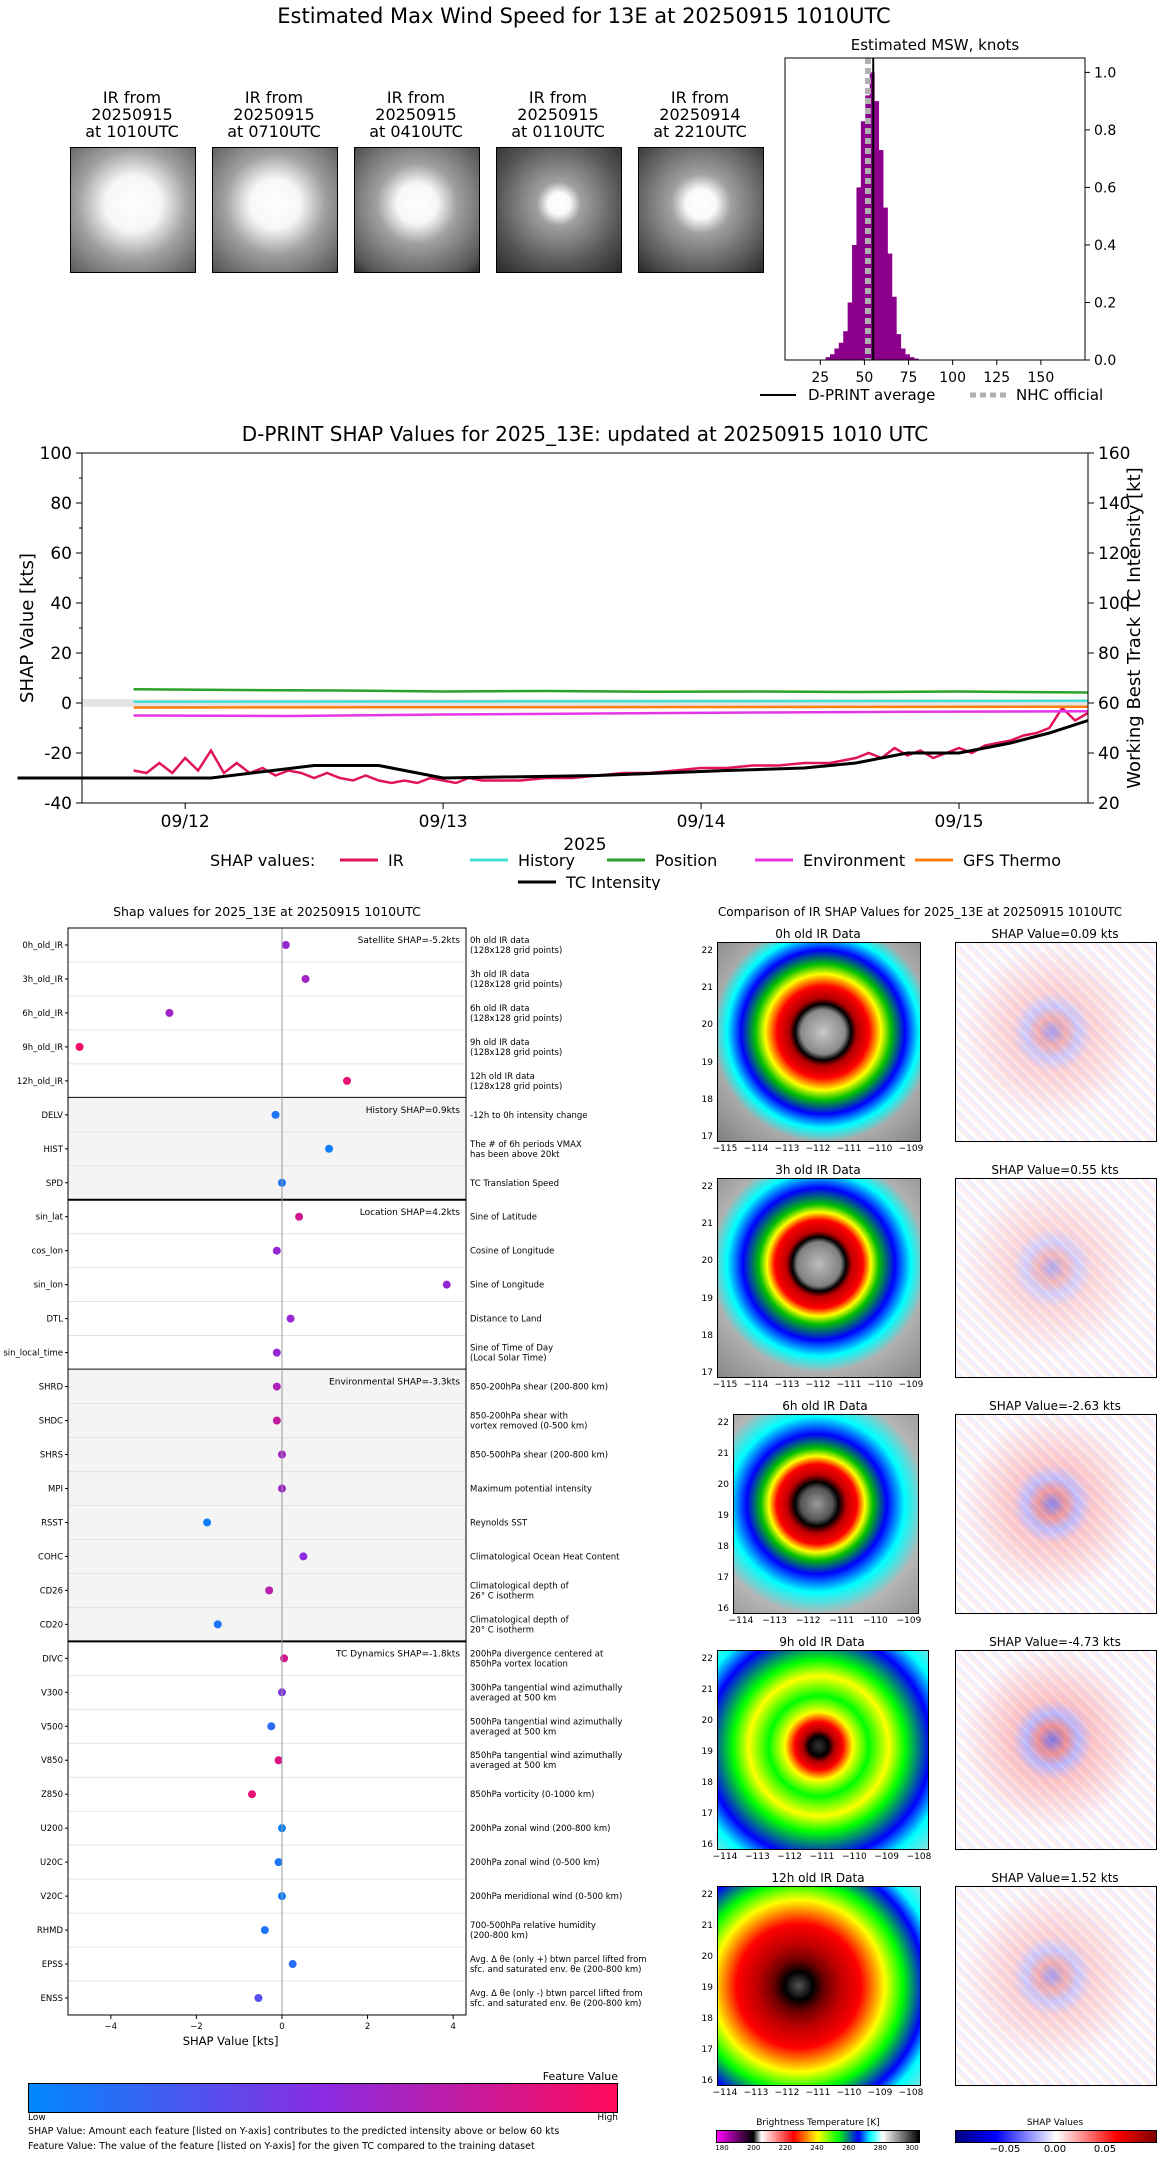 The width and height of the screenshot is (1168, 2158). What do you see at coordinates (819, 1278) in the screenshot?
I see `ir-data-image` at bounding box center [819, 1278].